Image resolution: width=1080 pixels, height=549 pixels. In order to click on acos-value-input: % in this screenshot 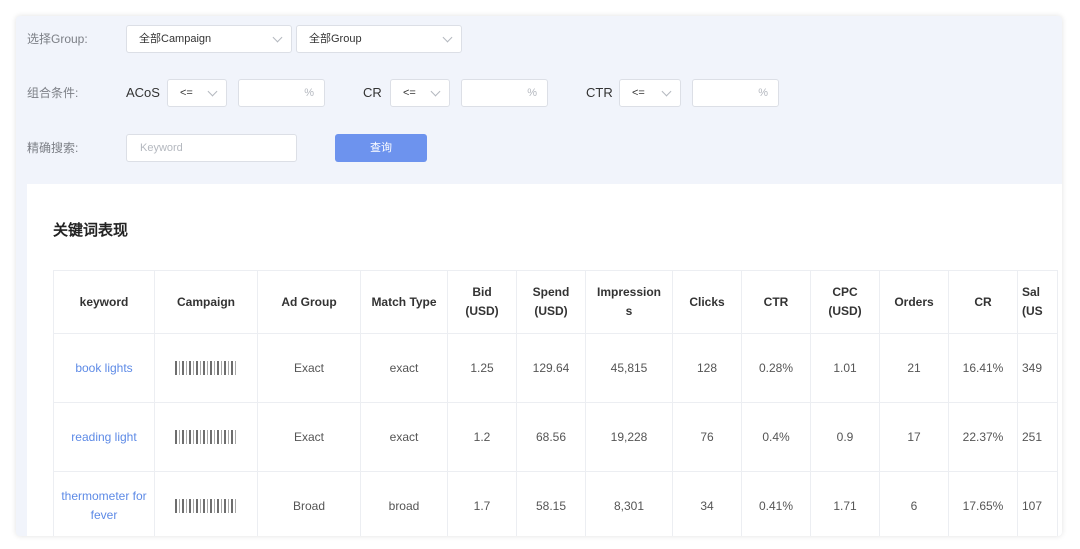, I will do `click(281, 93)`.